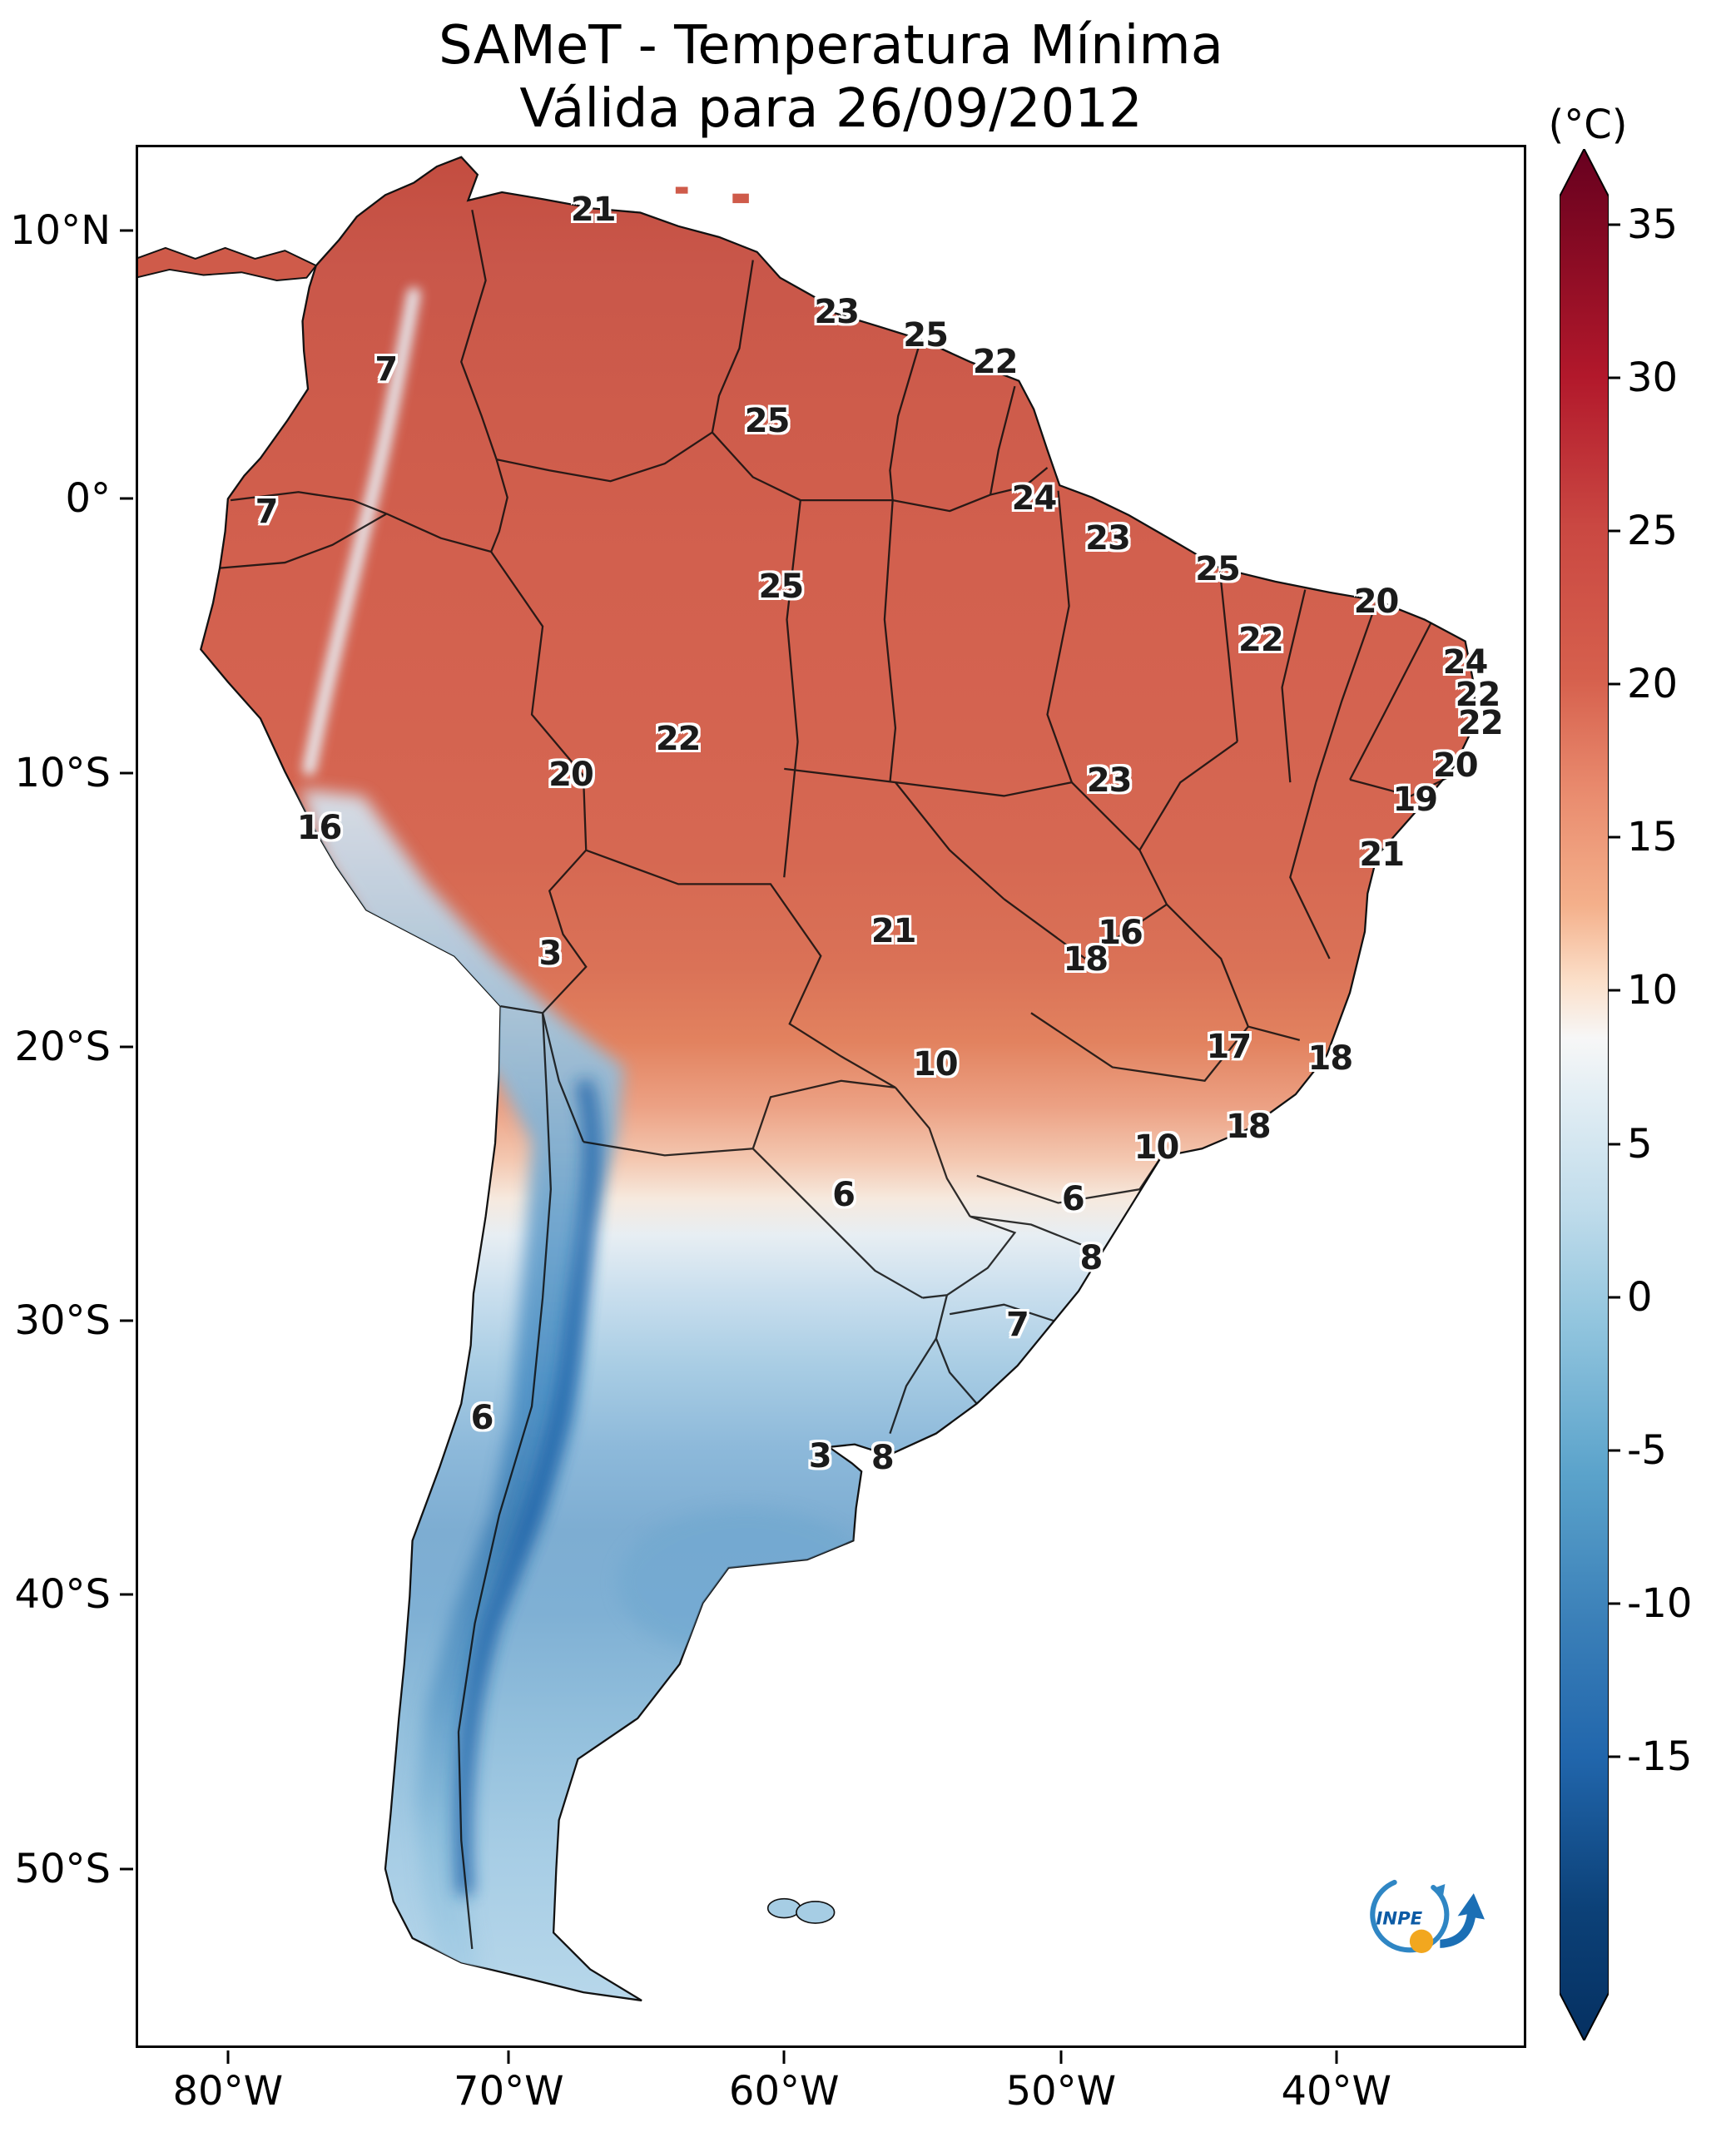 This screenshot has height=2152, width=1736. What do you see at coordinates (681, 190) in the screenshot?
I see `island-margarita` at bounding box center [681, 190].